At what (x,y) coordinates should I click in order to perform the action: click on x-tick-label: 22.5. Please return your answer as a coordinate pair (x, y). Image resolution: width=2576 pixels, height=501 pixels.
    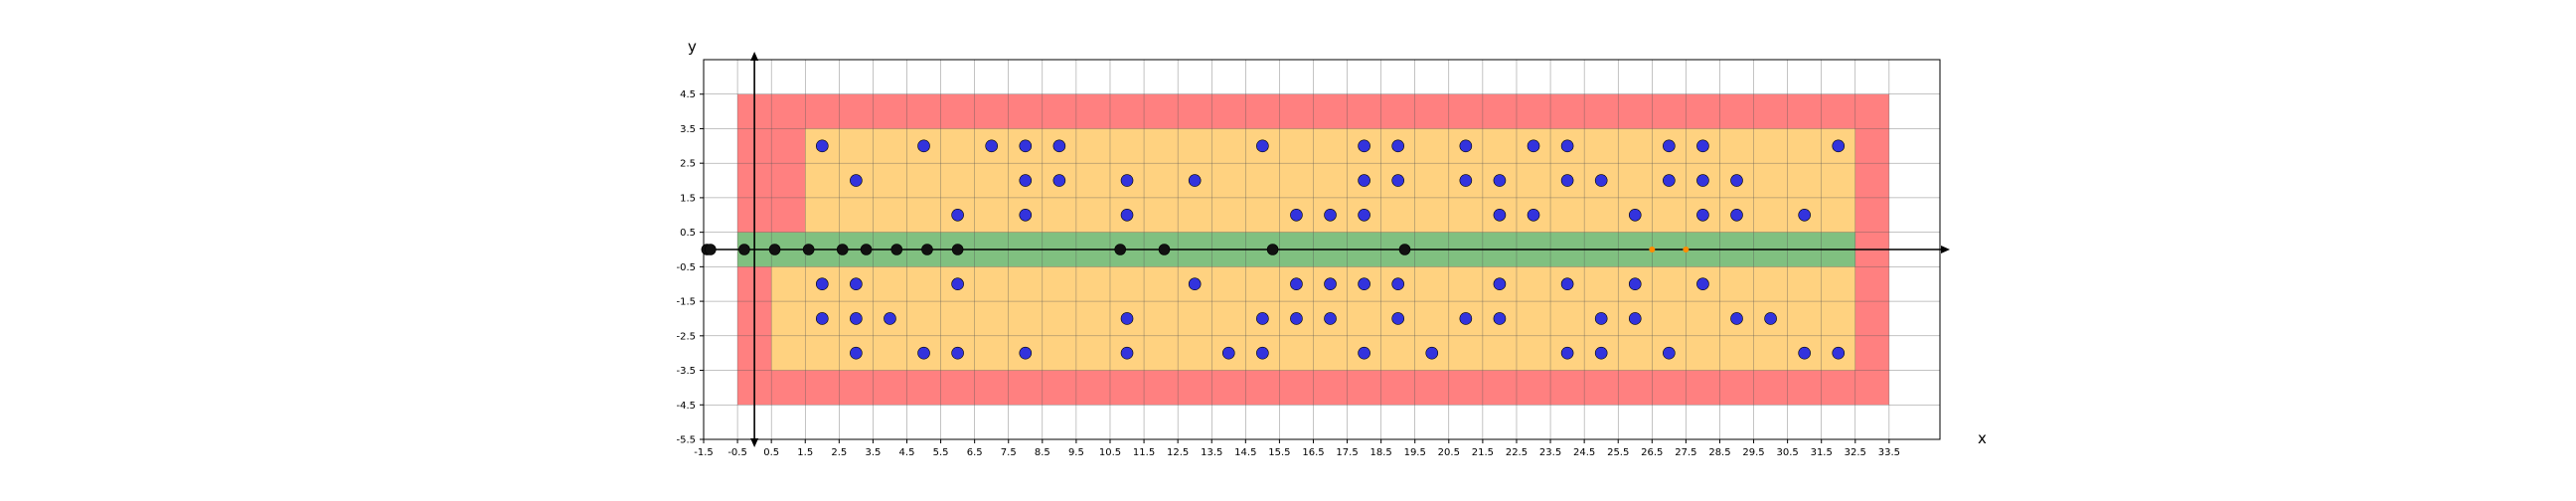
    Looking at the image, I should click on (1517, 452).